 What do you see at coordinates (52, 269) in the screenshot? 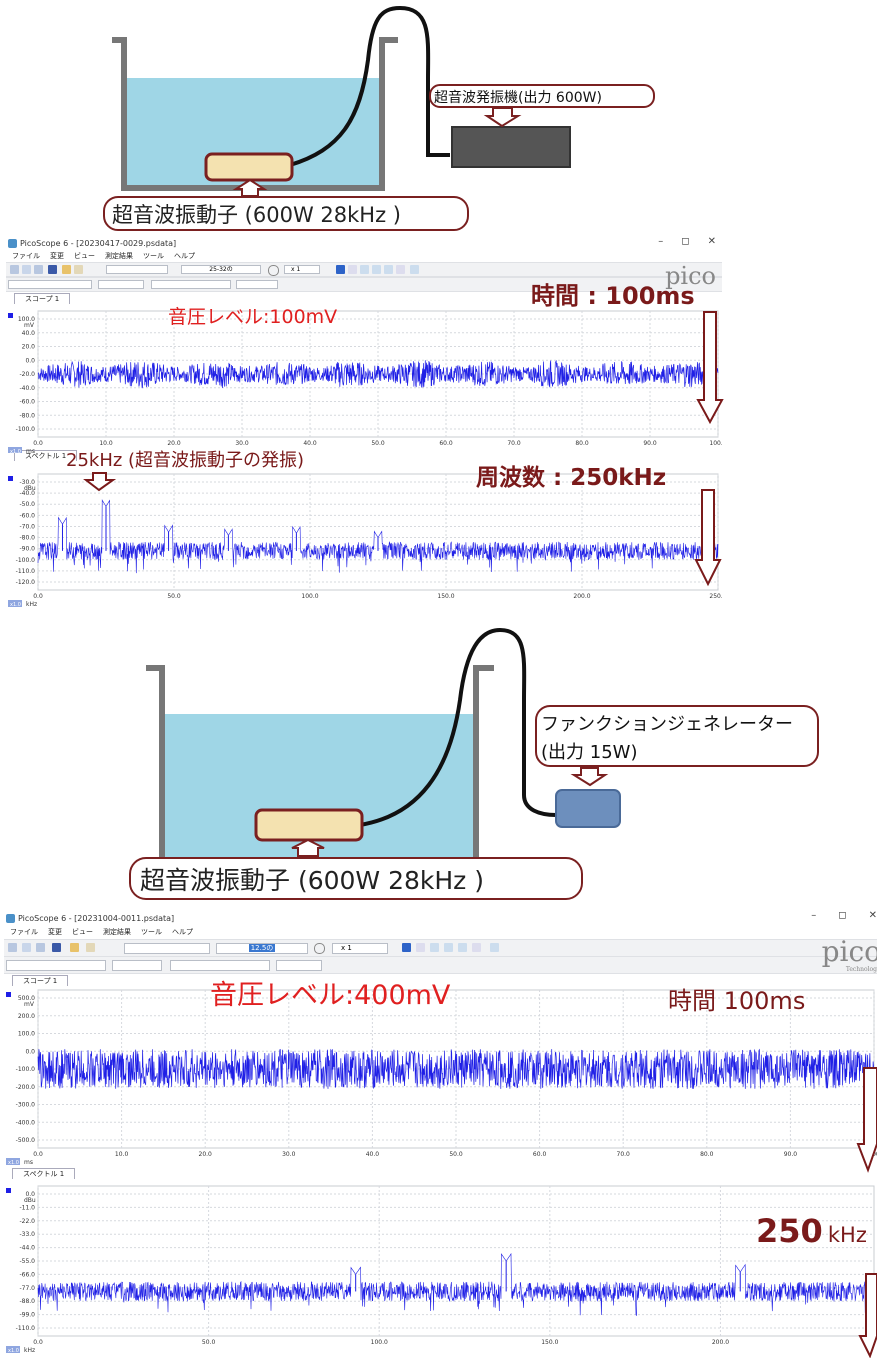
I see `spectrum-active-icon` at bounding box center [52, 269].